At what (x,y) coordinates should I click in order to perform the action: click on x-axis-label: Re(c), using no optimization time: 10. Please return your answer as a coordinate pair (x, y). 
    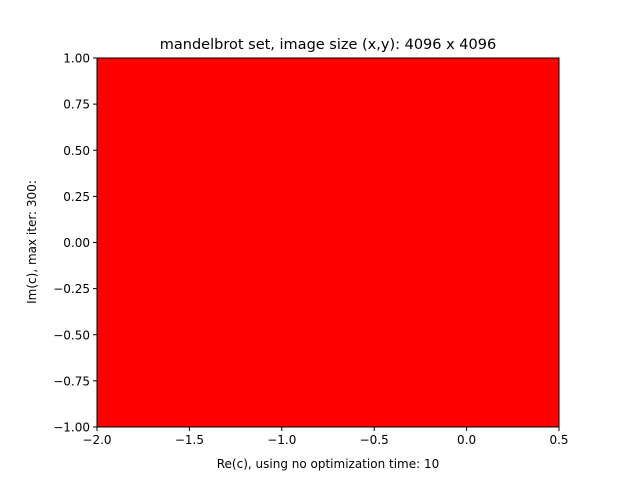
    Looking at the image, I should click on (328, 464).